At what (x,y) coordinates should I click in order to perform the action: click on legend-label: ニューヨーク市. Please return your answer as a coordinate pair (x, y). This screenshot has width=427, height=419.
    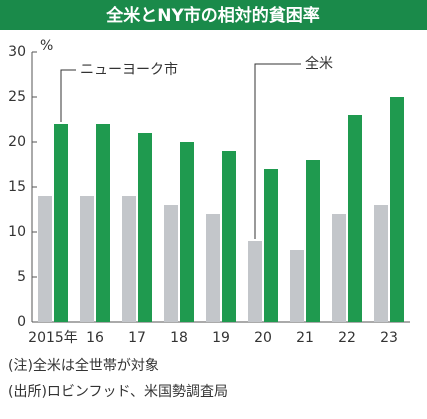
    Looking at the image, I should click on (129, 69).